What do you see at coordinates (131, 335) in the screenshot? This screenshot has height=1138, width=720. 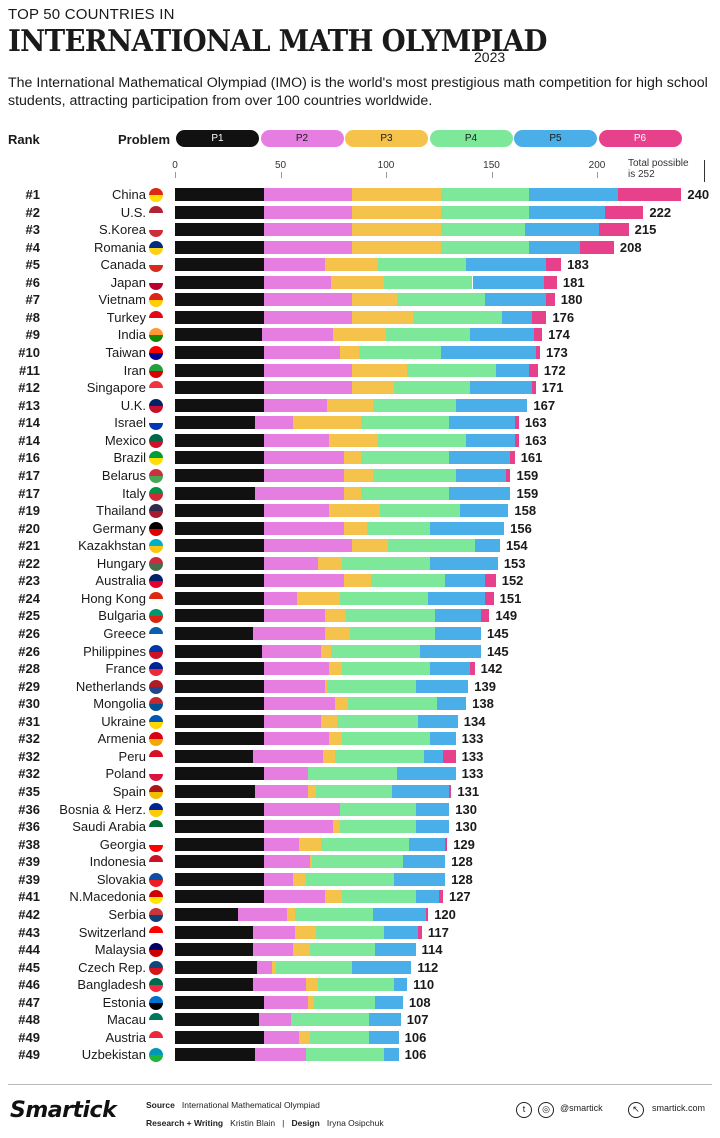 I see `country-name: India` at bounding box center [131, 335].